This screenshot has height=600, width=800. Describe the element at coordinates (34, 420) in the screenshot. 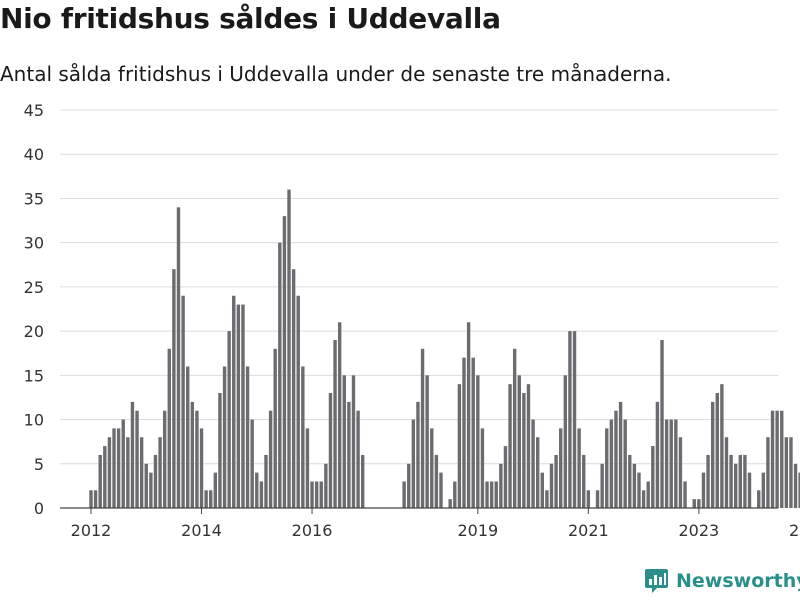

I see `y-tick-label: 10` at that location.